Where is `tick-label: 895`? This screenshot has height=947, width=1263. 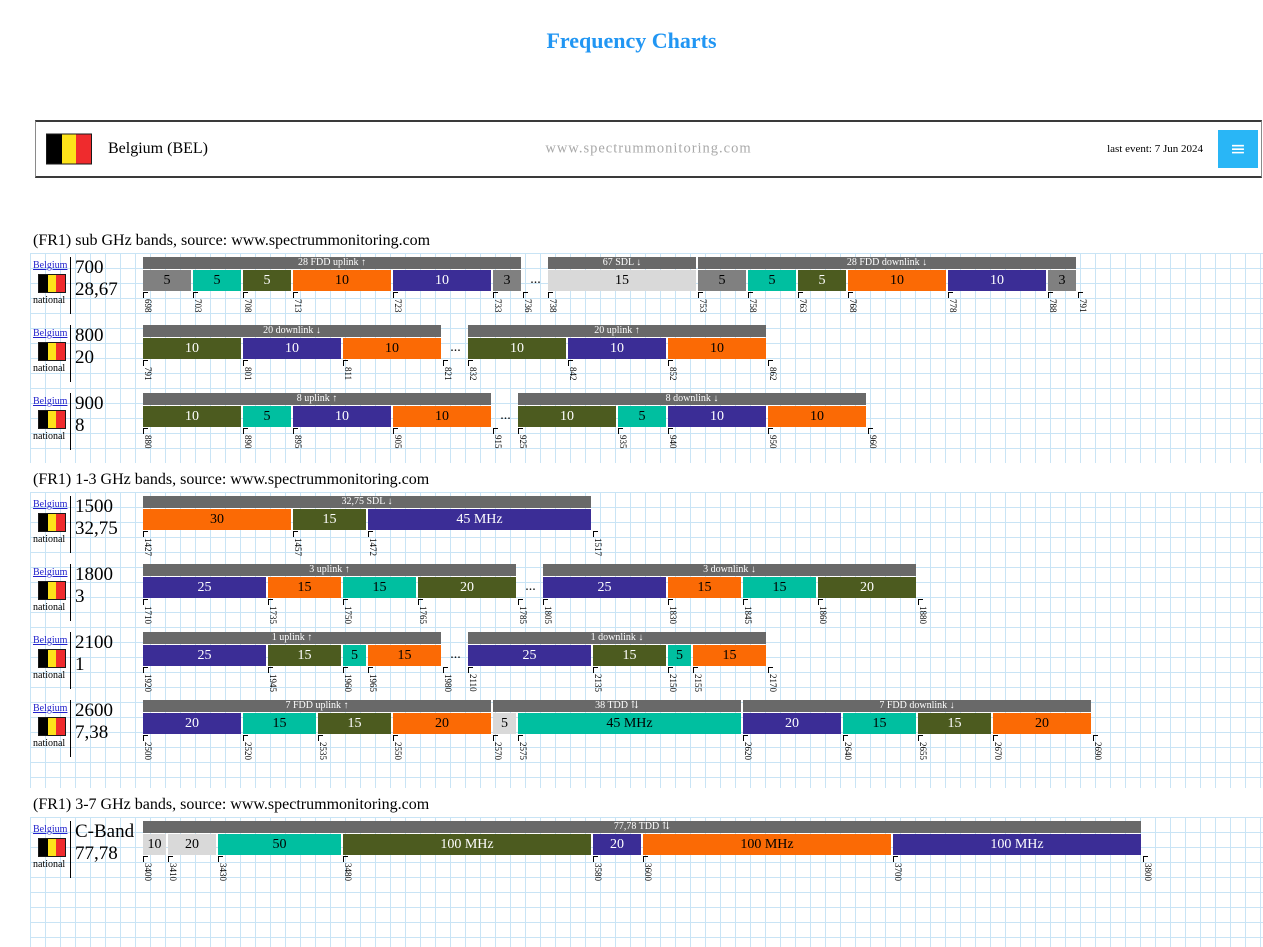
tick-label: 895 is located at coordinates (298, 442).